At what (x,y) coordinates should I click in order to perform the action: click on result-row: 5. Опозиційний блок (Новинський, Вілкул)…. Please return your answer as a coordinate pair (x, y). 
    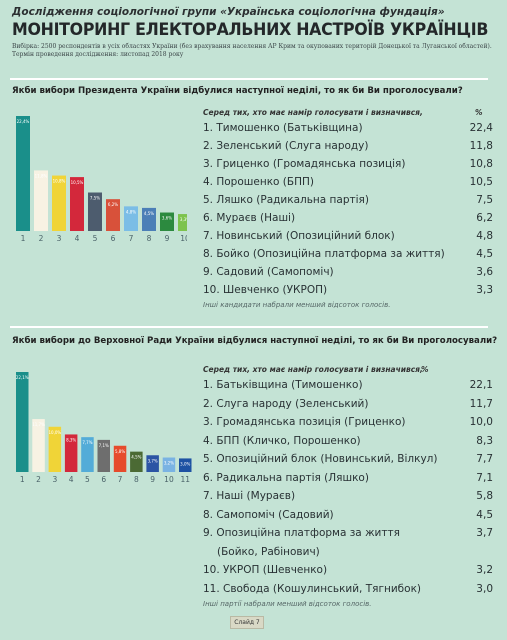
    Looking at the image, I should click on (348, 459).